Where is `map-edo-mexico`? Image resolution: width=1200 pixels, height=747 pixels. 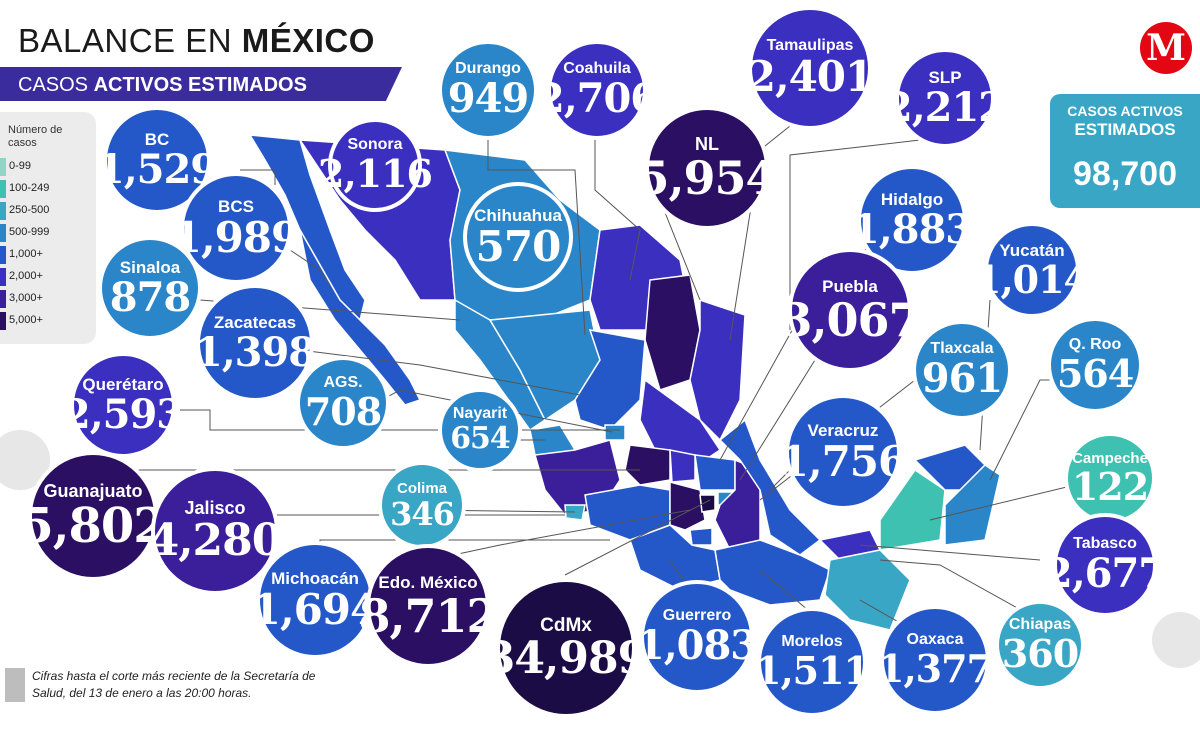
map-edo-mexico is located at coordinates (687, 506).